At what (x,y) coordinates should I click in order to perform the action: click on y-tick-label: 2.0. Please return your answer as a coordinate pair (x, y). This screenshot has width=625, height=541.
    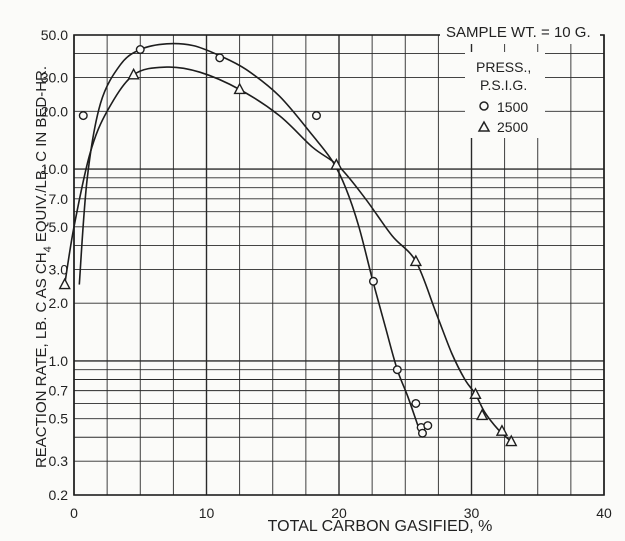
    Looking at the image, I should click on (59, 303).